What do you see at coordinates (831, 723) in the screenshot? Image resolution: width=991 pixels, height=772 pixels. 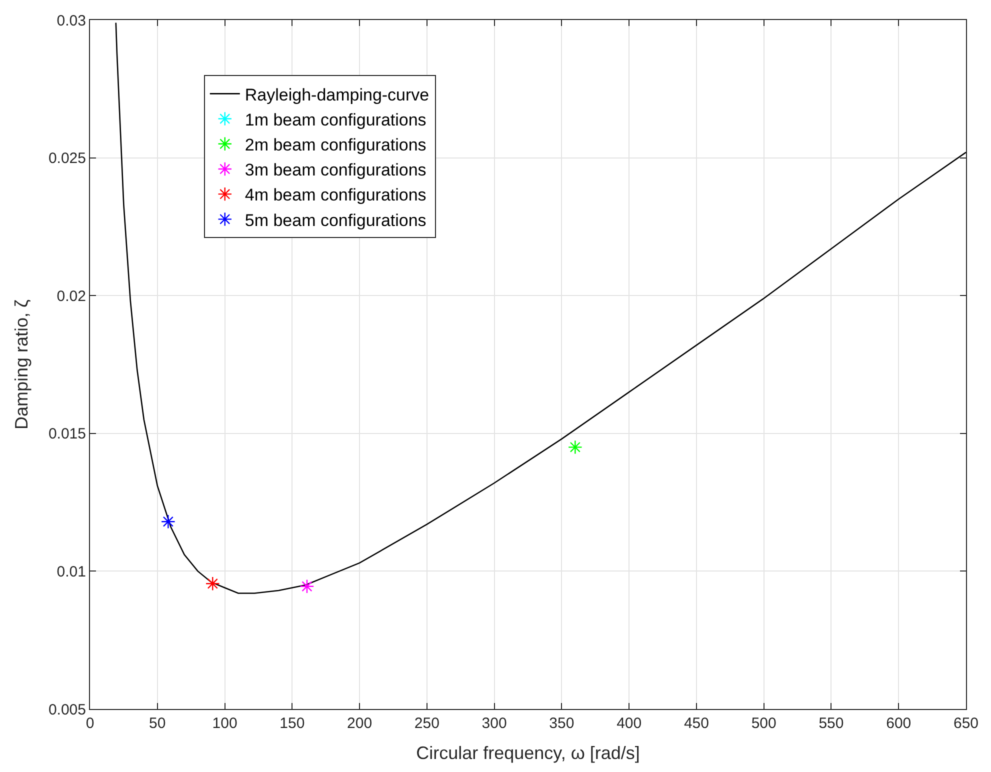 I see `x-tick-label: 550` at bounding box center [831, 723].